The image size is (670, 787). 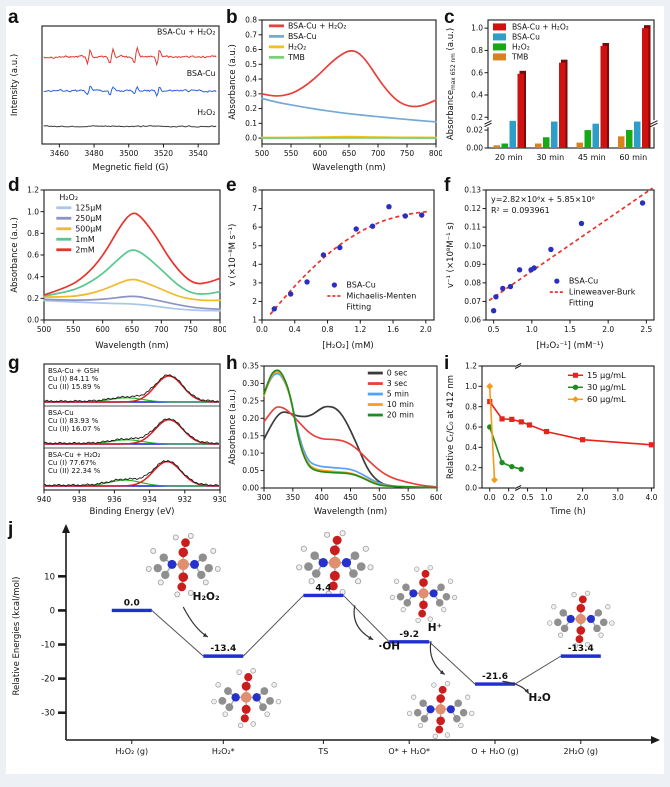 What do you see at coordinates (293, 497) in the screenshot?
I see `svg-text: 350` at bounding box center [293, 497].